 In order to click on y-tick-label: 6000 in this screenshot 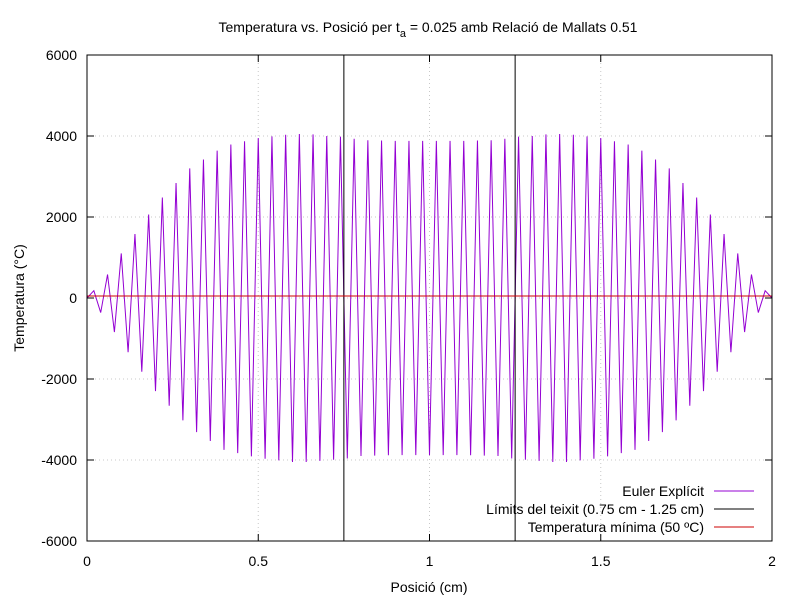, I will do `click(61, 55)`.